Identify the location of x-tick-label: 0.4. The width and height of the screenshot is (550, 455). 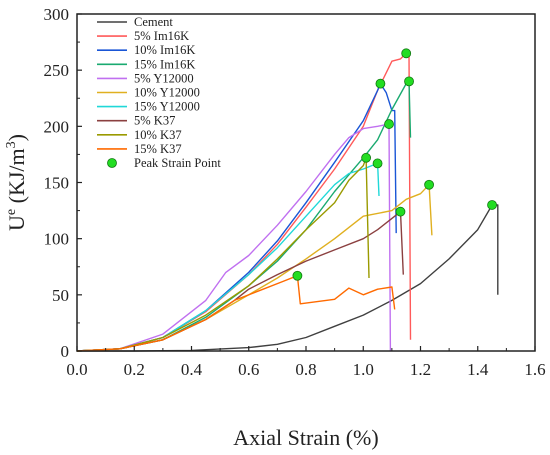
(192, 369).